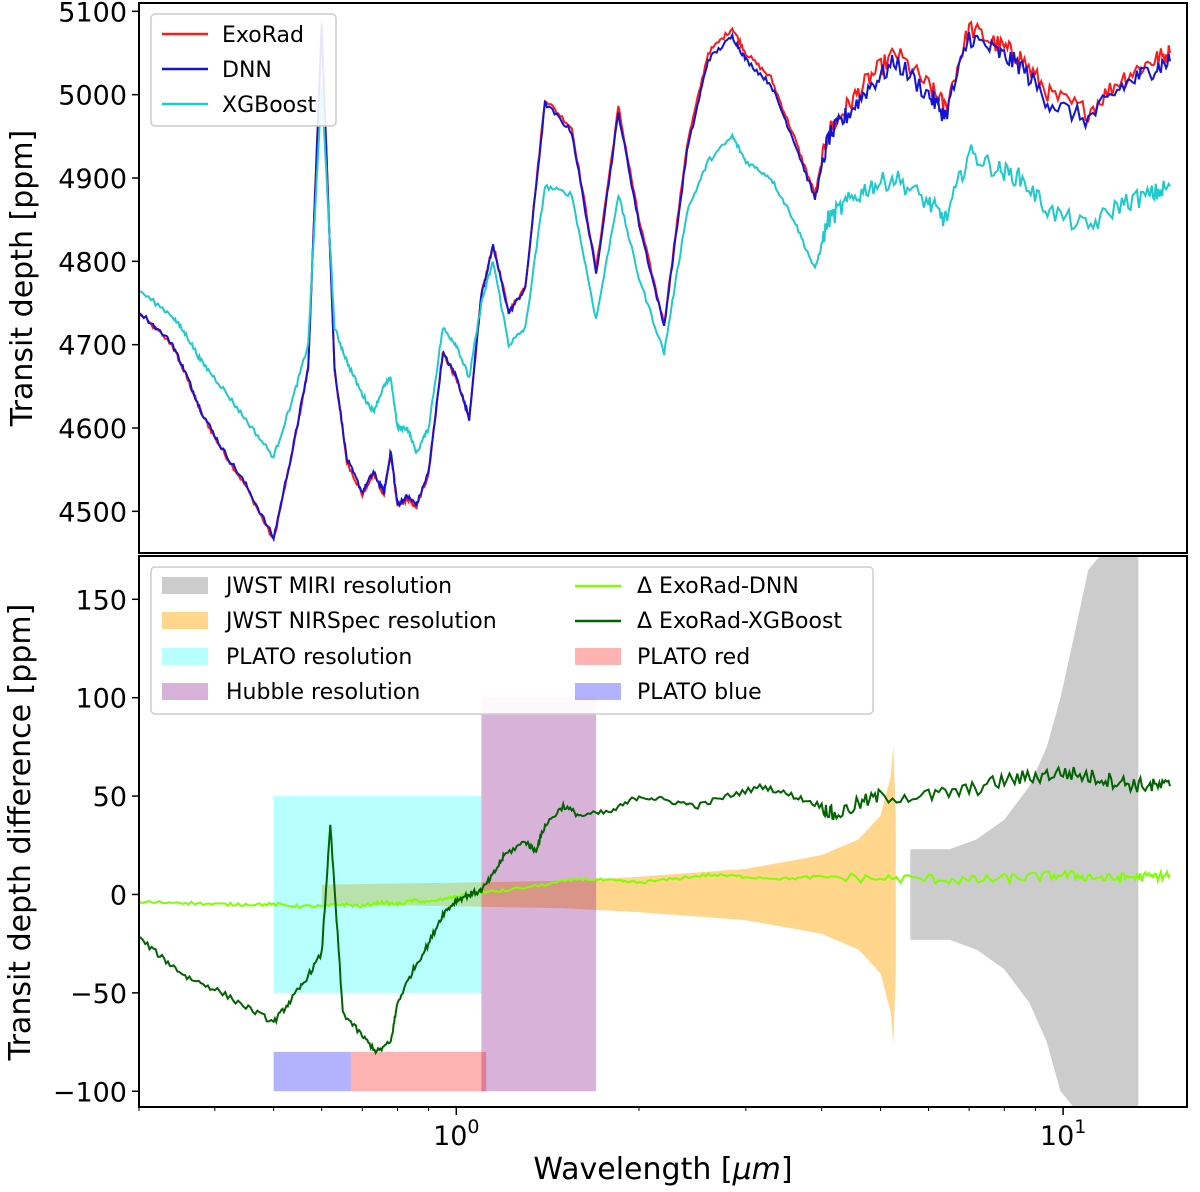  I want to click on legend-swatch-plato-red, so click(598, 656).